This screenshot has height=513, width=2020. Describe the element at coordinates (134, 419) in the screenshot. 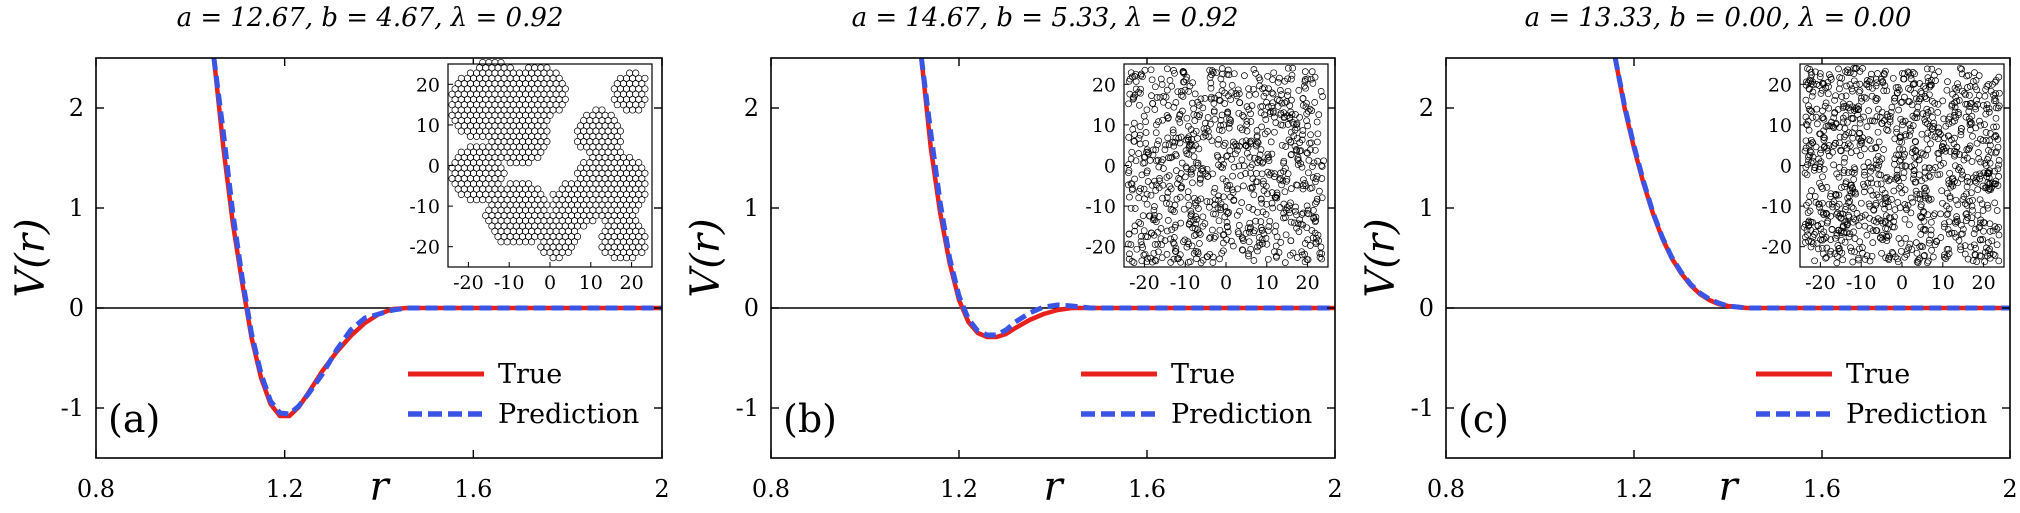

I see `panel-tag: (a)` at that location.